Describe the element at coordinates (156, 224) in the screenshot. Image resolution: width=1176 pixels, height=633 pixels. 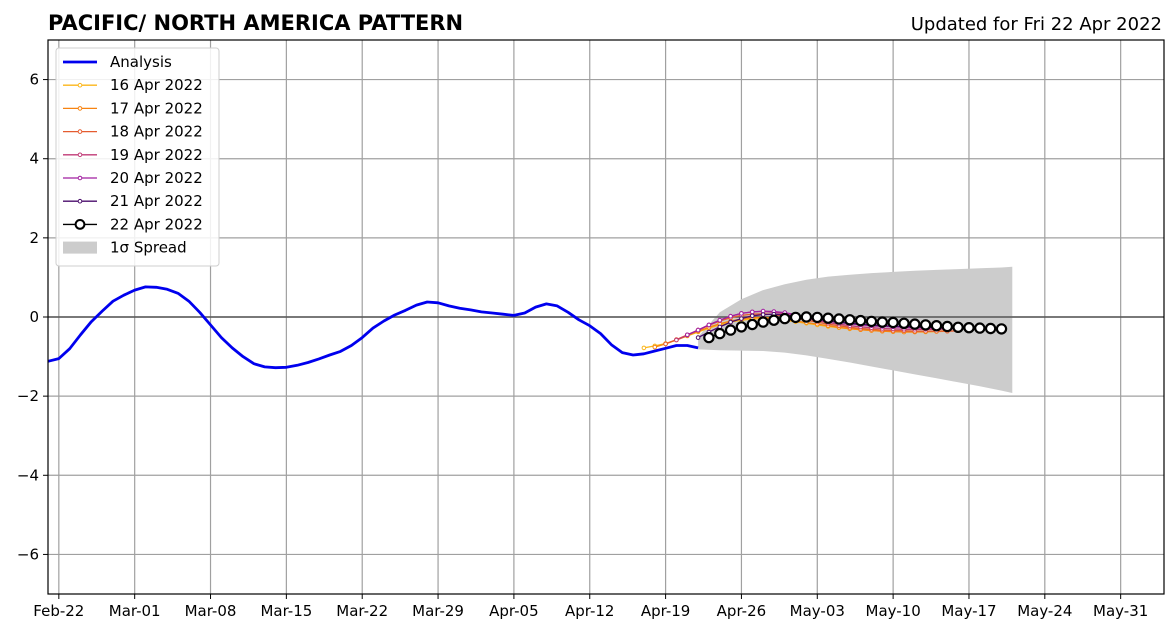
I see `legend-label: 22 Apr 2022` at that location.